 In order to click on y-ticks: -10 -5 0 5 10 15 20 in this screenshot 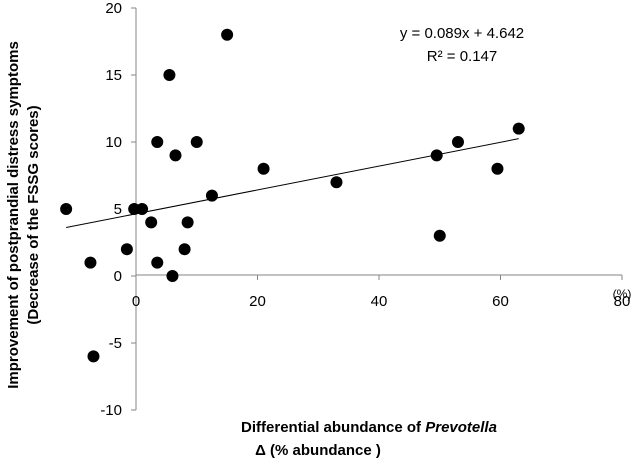, I will do `click(118, 209)`.